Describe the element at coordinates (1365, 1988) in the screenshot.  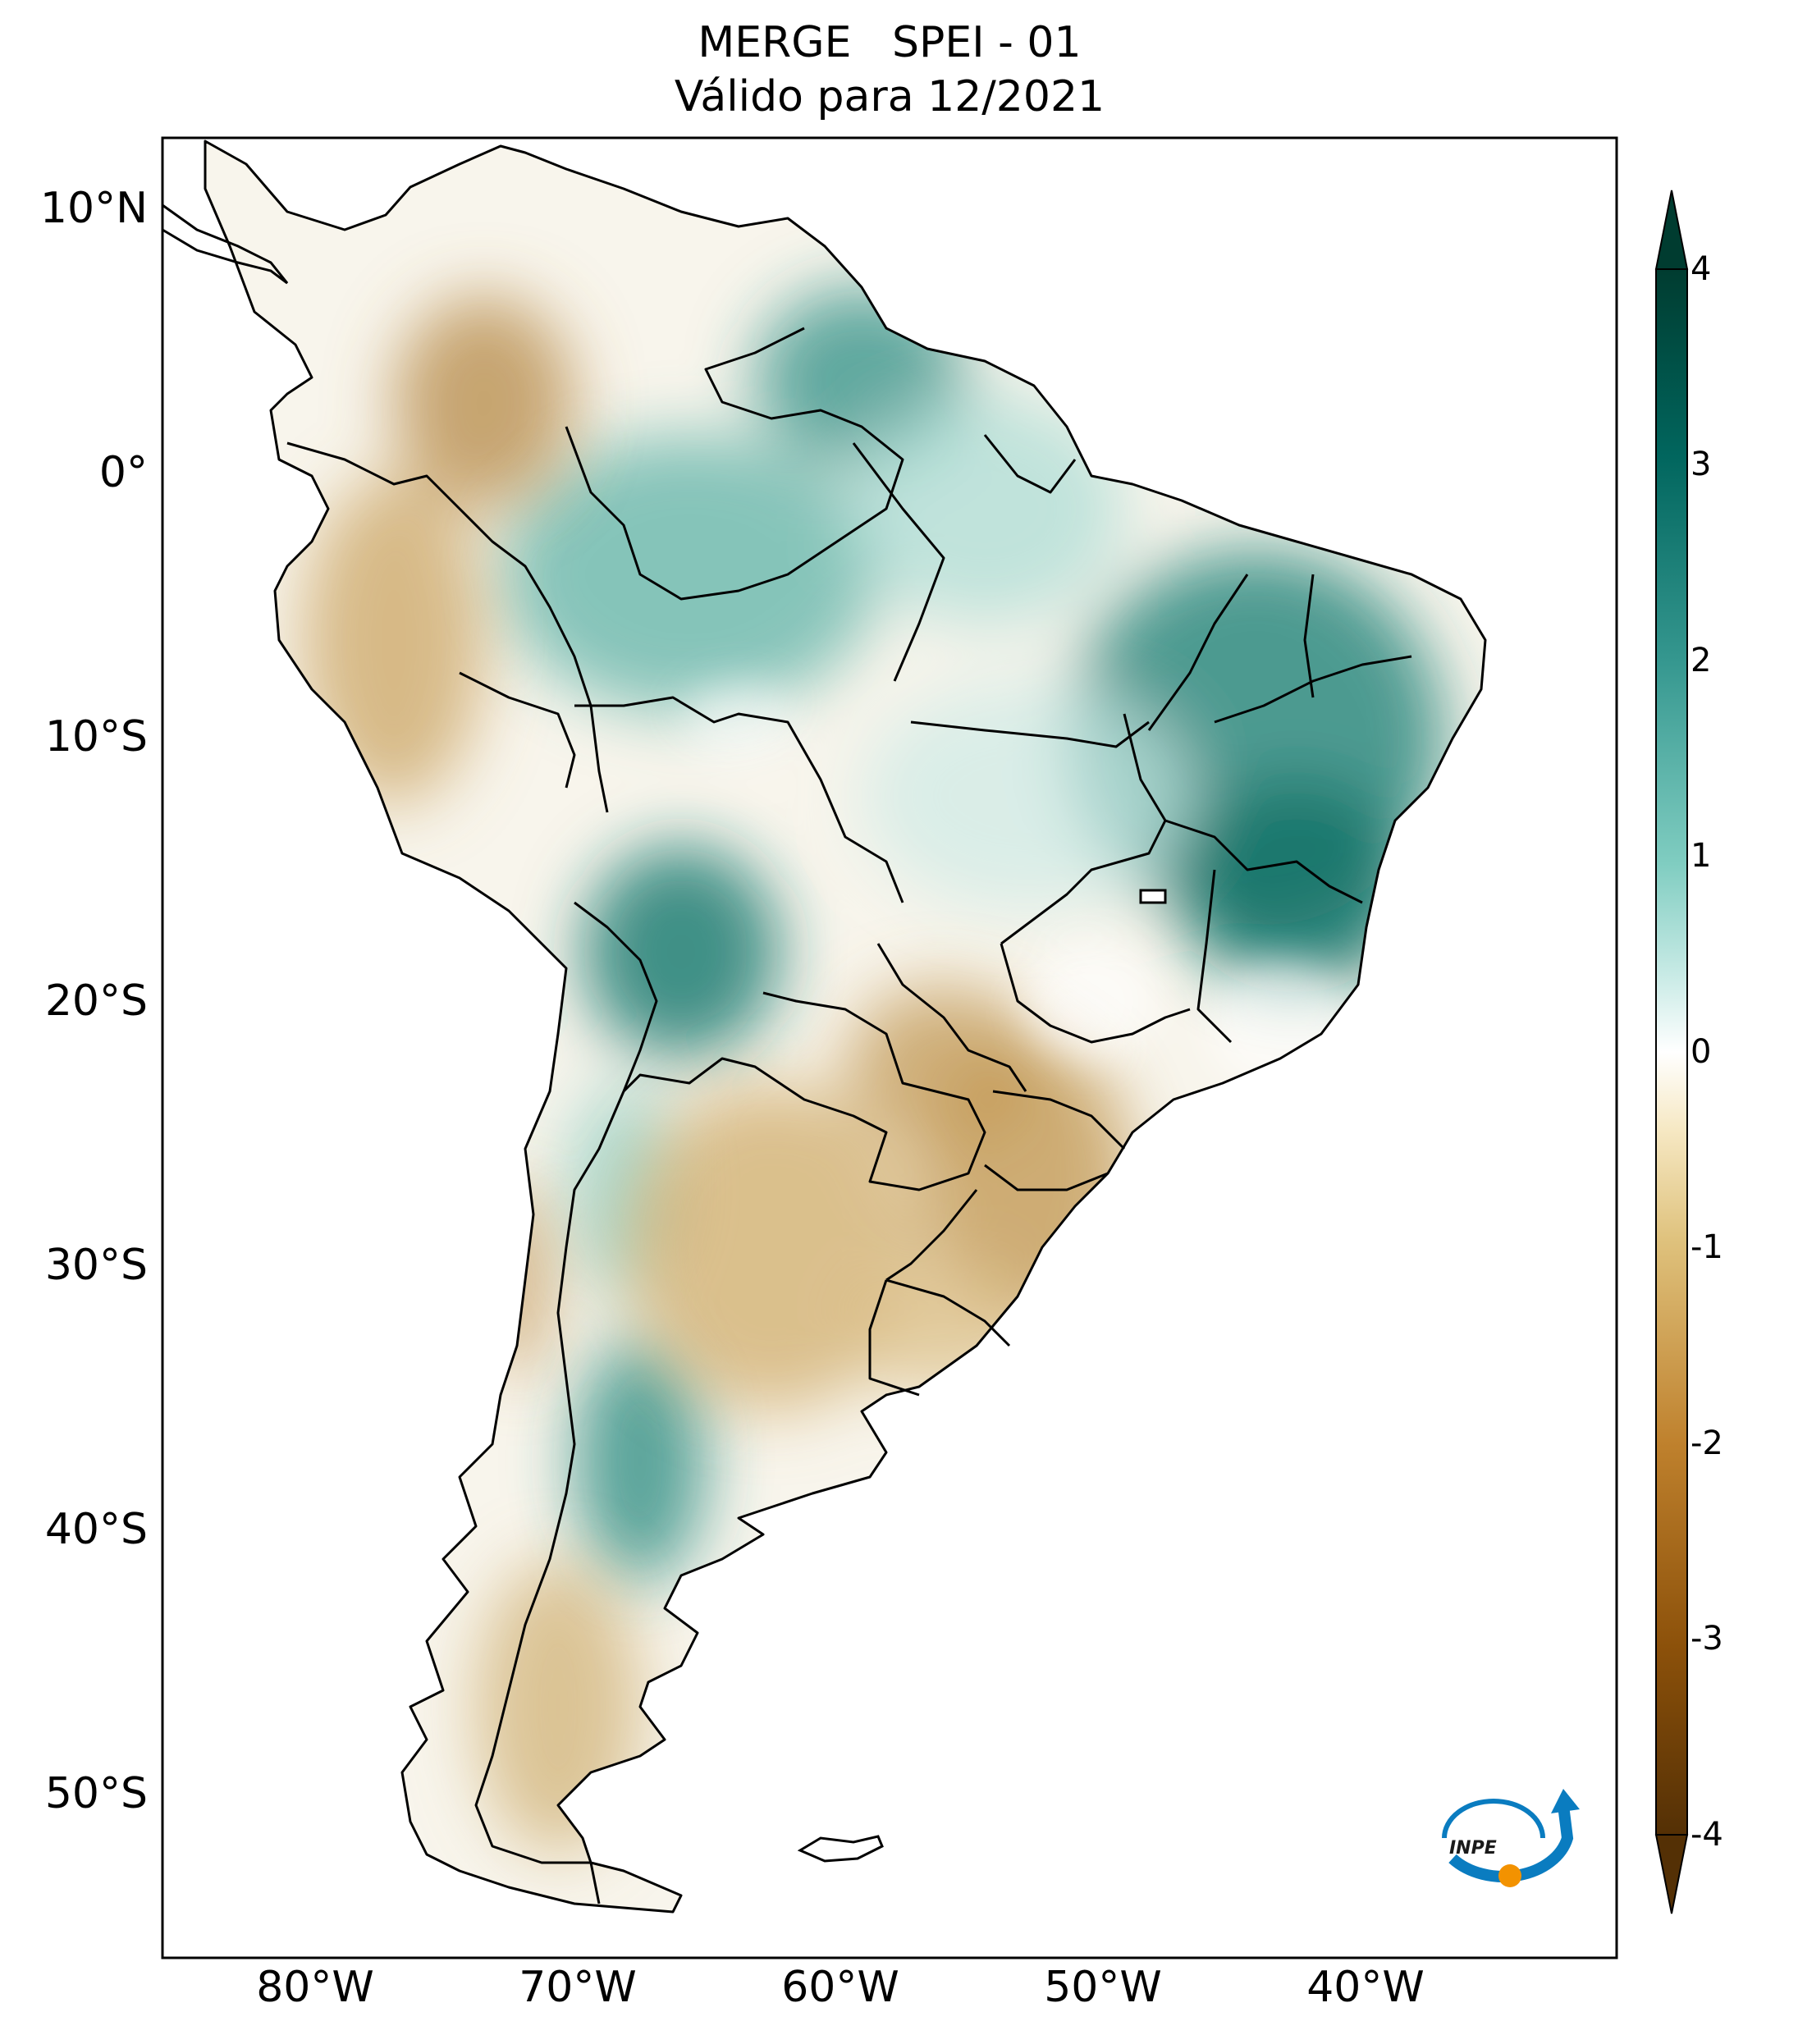
I see `lon-label-40w: 40°W` at that location.